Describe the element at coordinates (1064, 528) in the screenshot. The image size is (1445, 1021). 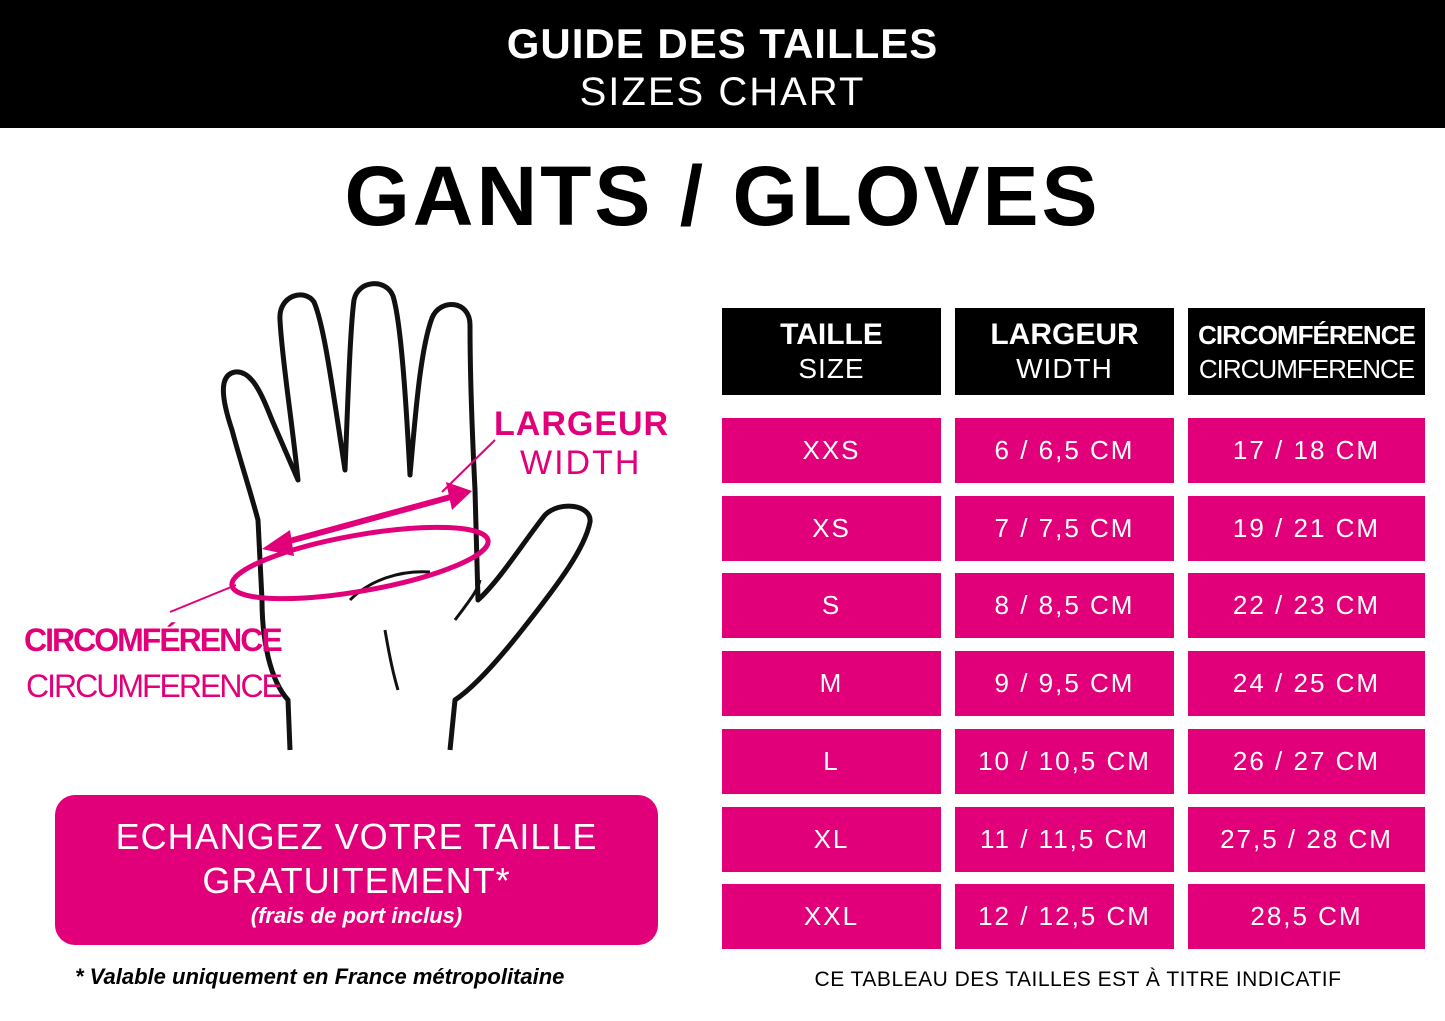
I see `table-cell-width: 7 / 7,5 CM` at that location.